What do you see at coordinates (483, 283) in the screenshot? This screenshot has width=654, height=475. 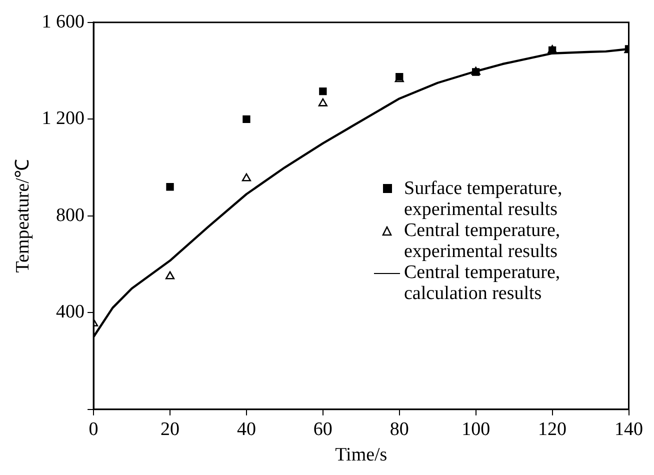 I see `legend-label: Central temperature, calculation results` at bounding box center [483, 283].